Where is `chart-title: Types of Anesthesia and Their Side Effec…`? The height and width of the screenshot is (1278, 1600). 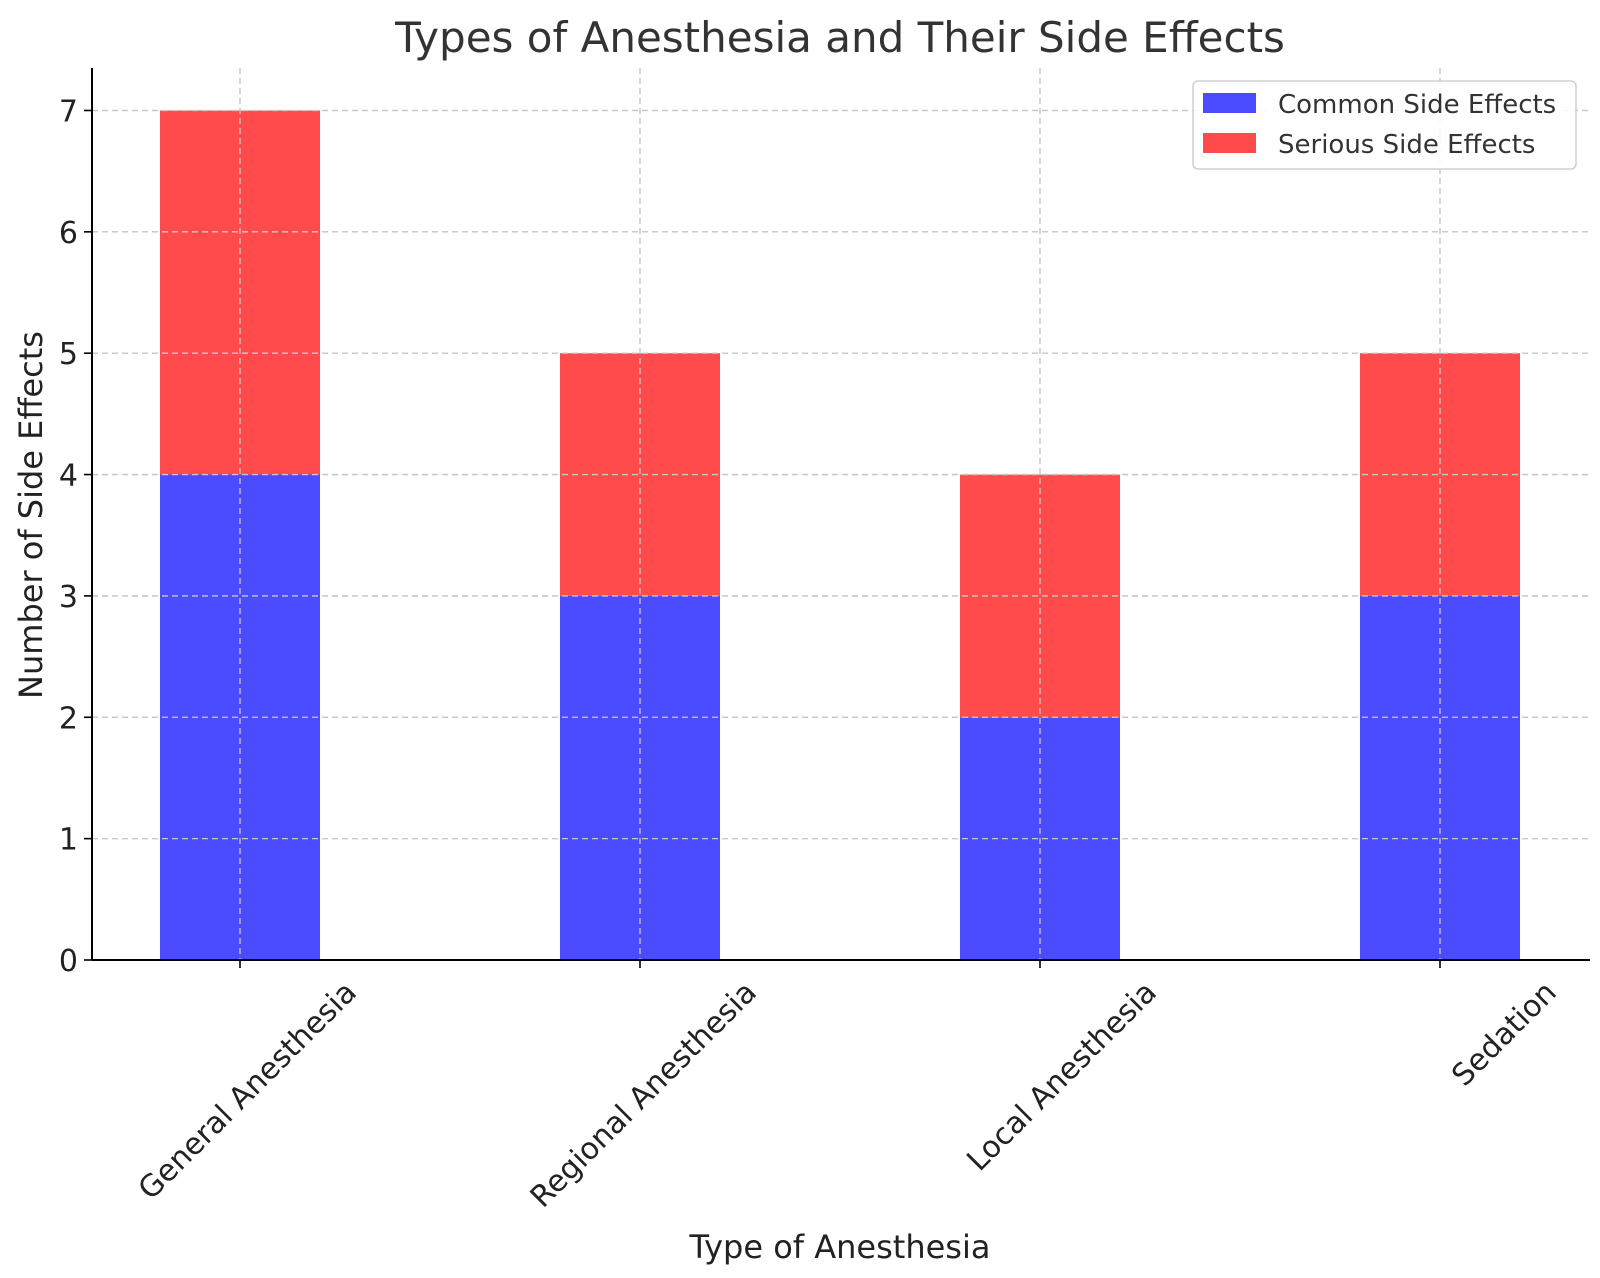
chart-title: Types of Anesthesia and Their Side Effec… is located at coordinates (839, 37).